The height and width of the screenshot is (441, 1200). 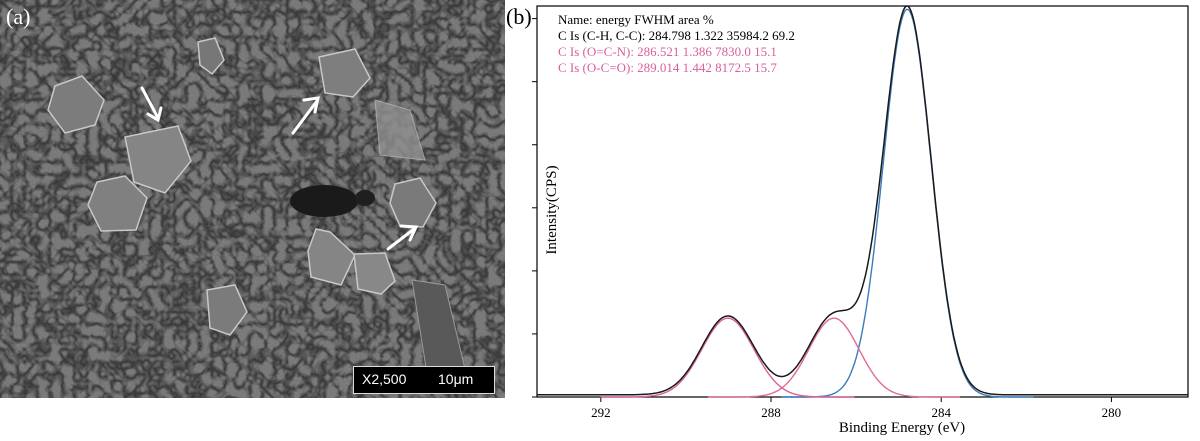 What do you see at coordinates (384, 379) in the screenshot?
I see `magnification-label: X2,500` at bounding box center [384, 379].